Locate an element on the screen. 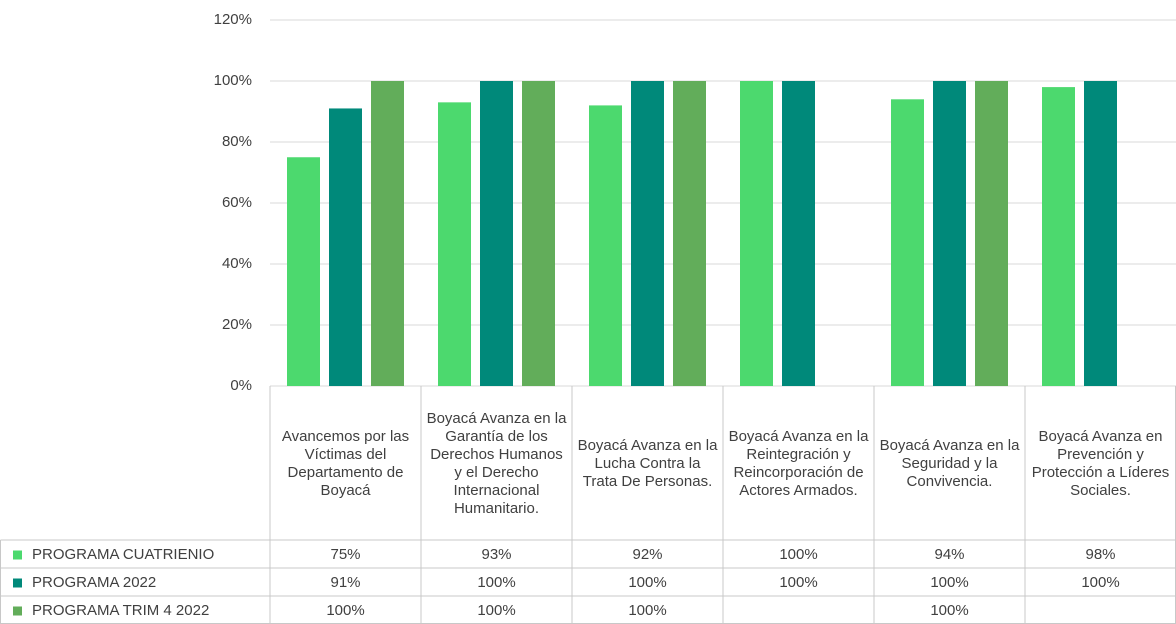 This screenshot has width=1176, height=624. y-tick-label: 20% is located at coordinates (237, 324).